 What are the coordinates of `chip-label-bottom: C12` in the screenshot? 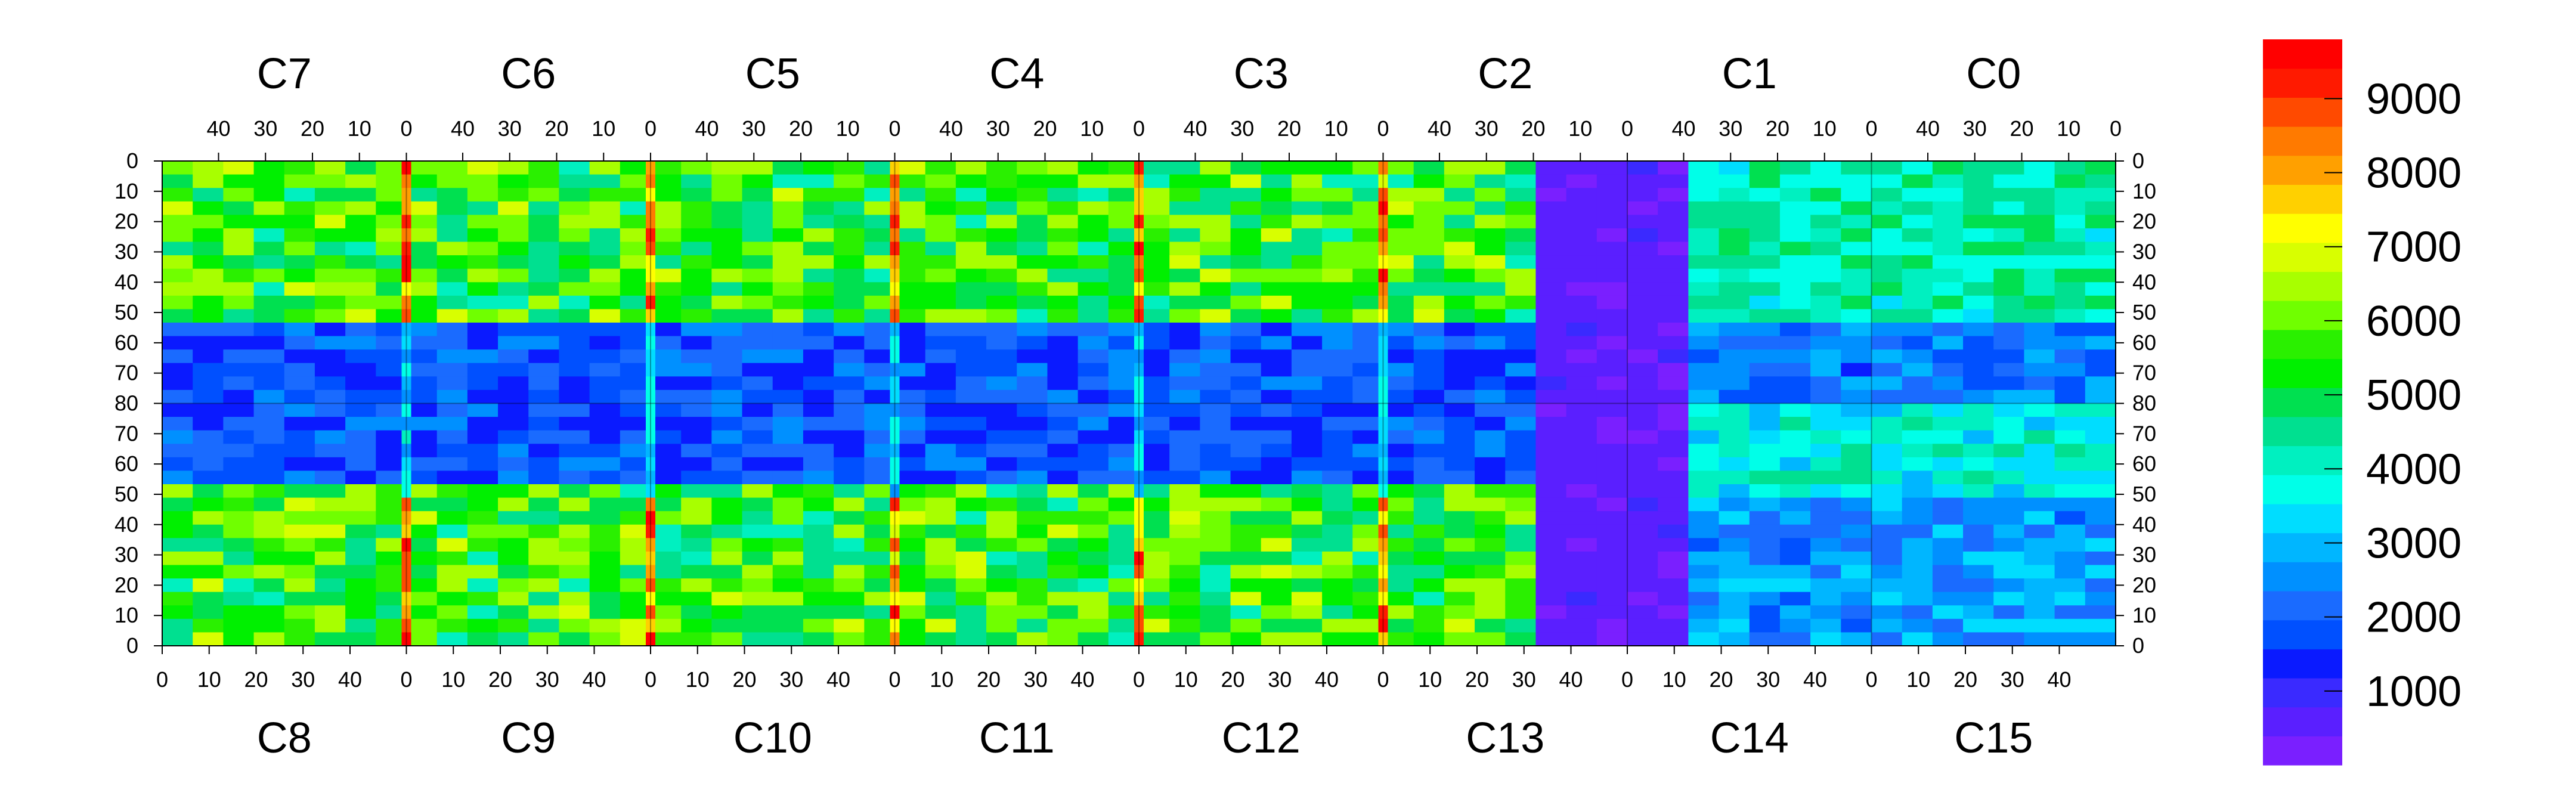 It's located at (1261, 738).